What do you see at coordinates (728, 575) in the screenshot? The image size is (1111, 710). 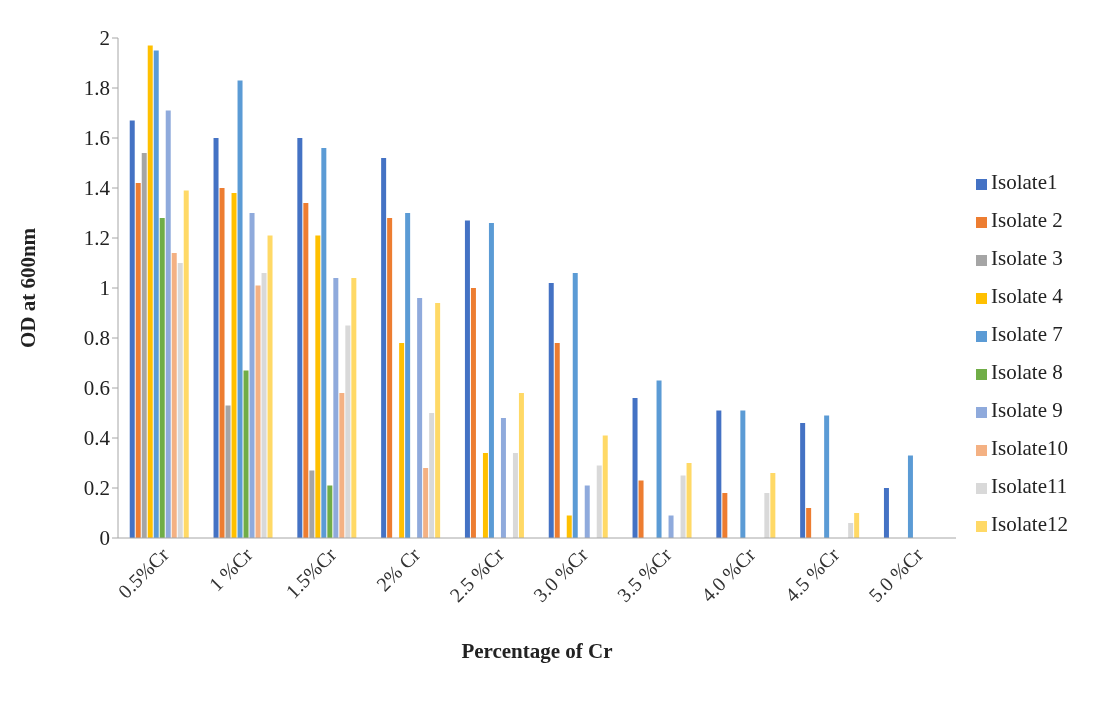 I see `x-tick-label: 4.0 %Cr` at bounding box center [728, 575].